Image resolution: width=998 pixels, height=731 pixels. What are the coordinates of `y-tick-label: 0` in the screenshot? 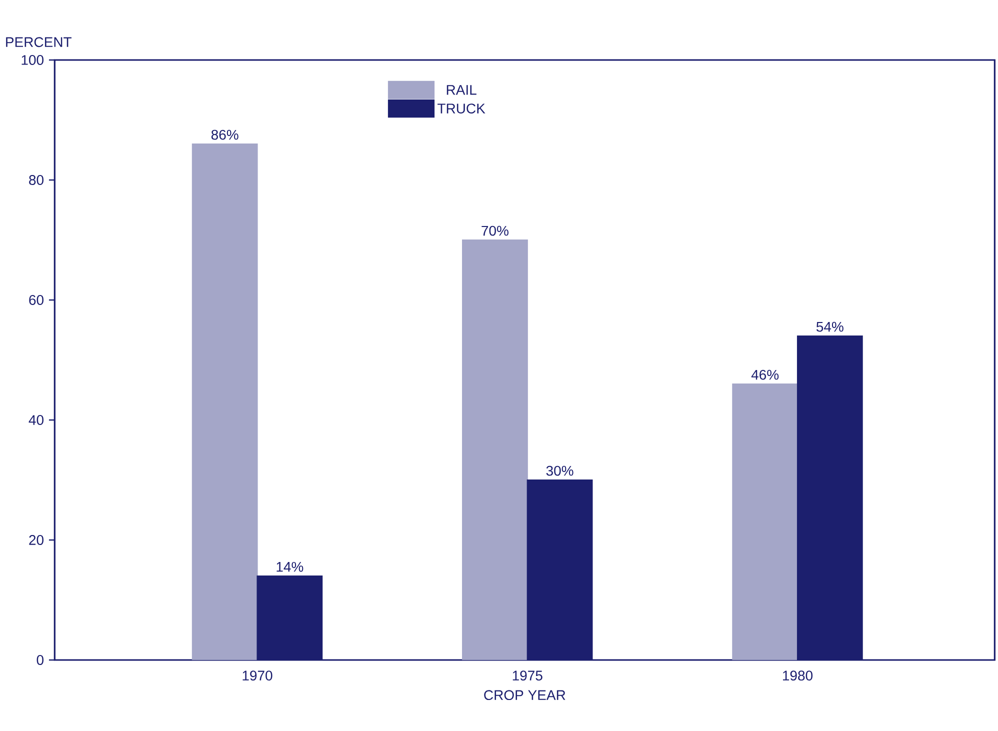 It's located at (40, 660).